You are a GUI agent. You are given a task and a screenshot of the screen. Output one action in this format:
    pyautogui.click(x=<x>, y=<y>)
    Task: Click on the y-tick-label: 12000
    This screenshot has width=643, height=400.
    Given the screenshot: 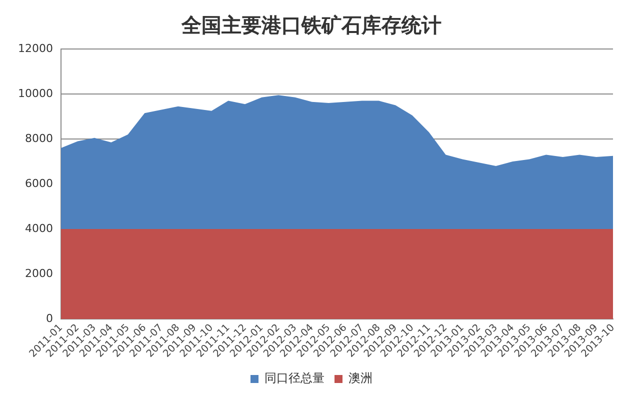 What is the action you would take?
    pyautogui.click(x=35, y=48)
    